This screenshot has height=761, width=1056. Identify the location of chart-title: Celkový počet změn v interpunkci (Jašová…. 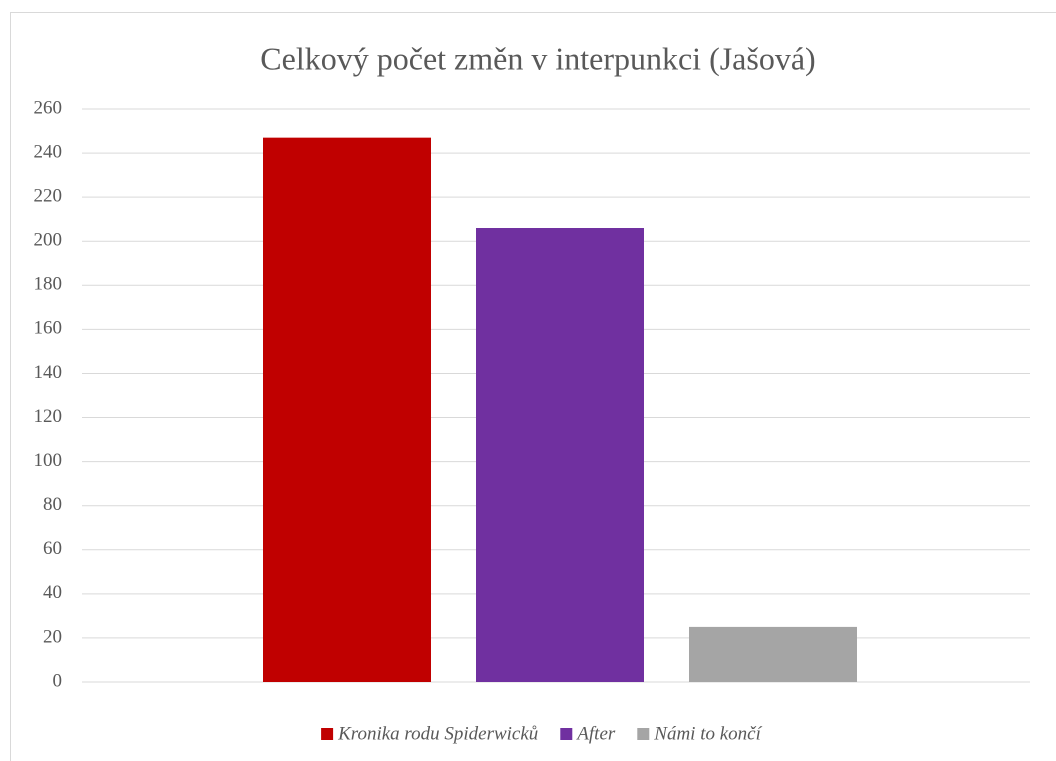
(537, 58).